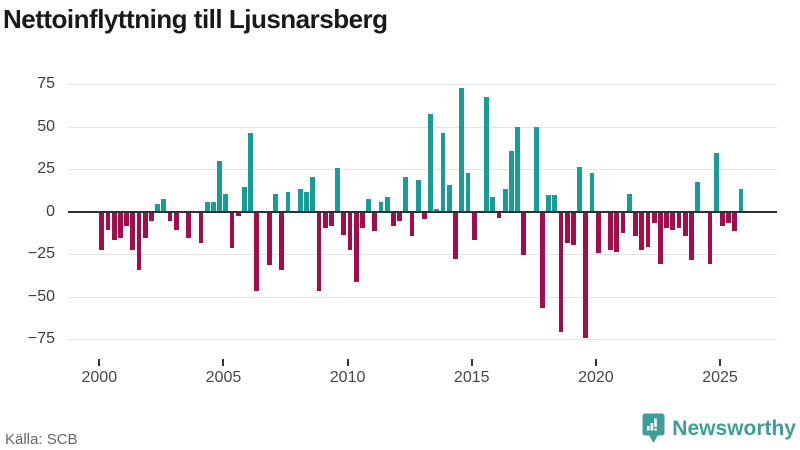 The width and height of the screenshot is (800, 450). What do you see at coordinates (300, 199) in the screenshot?
I see `bar-2008-q1` at bounding box center [300, 199].